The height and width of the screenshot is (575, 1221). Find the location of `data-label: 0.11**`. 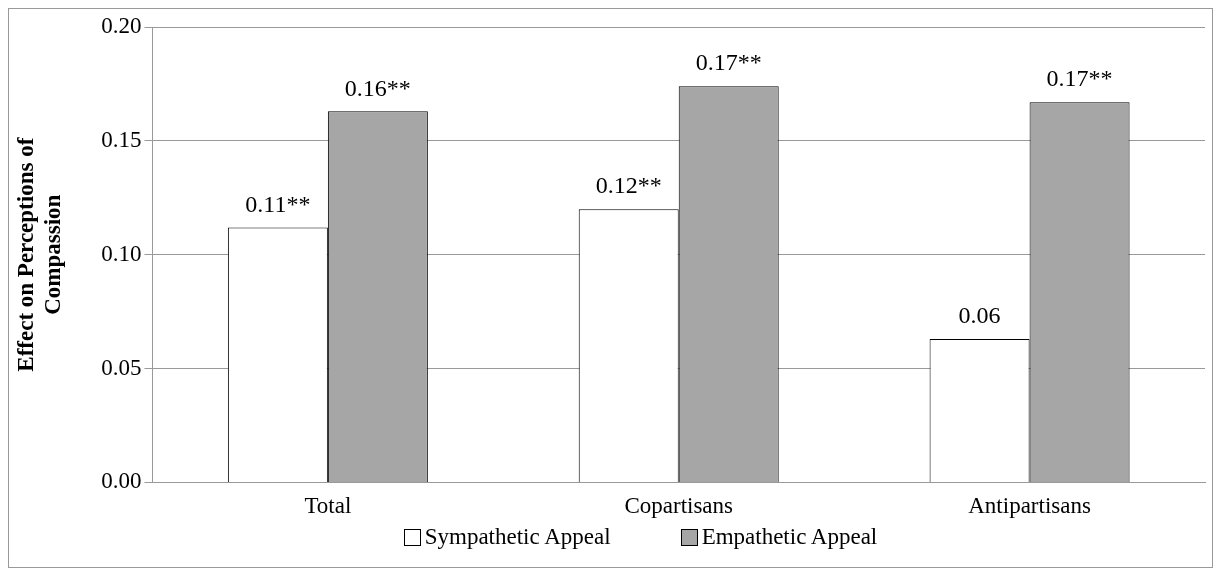

data-label: 0.11** is located at coordinates (278, 203).